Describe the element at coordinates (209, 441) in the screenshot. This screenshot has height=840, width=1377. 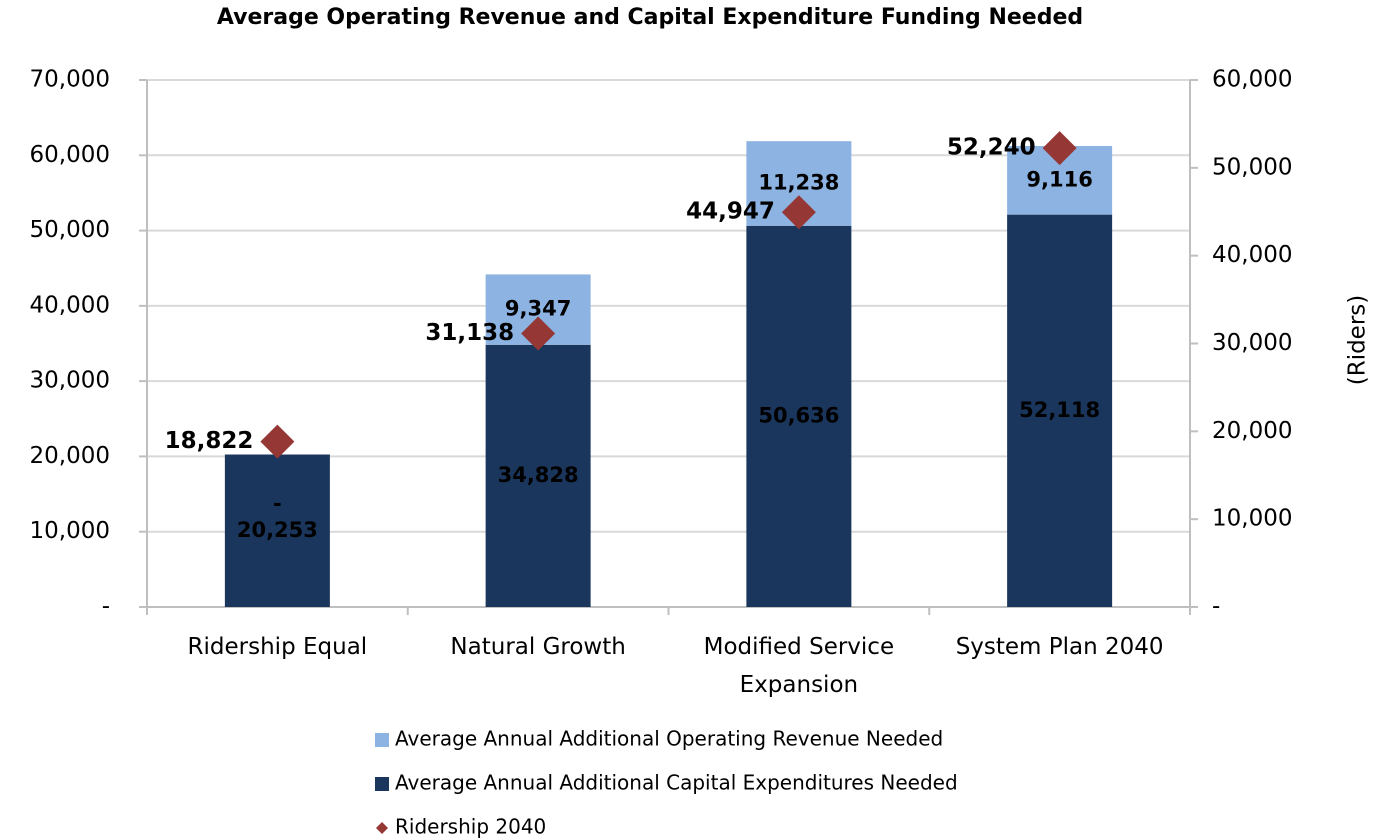
I see `marker-label: 18,822` at that location.